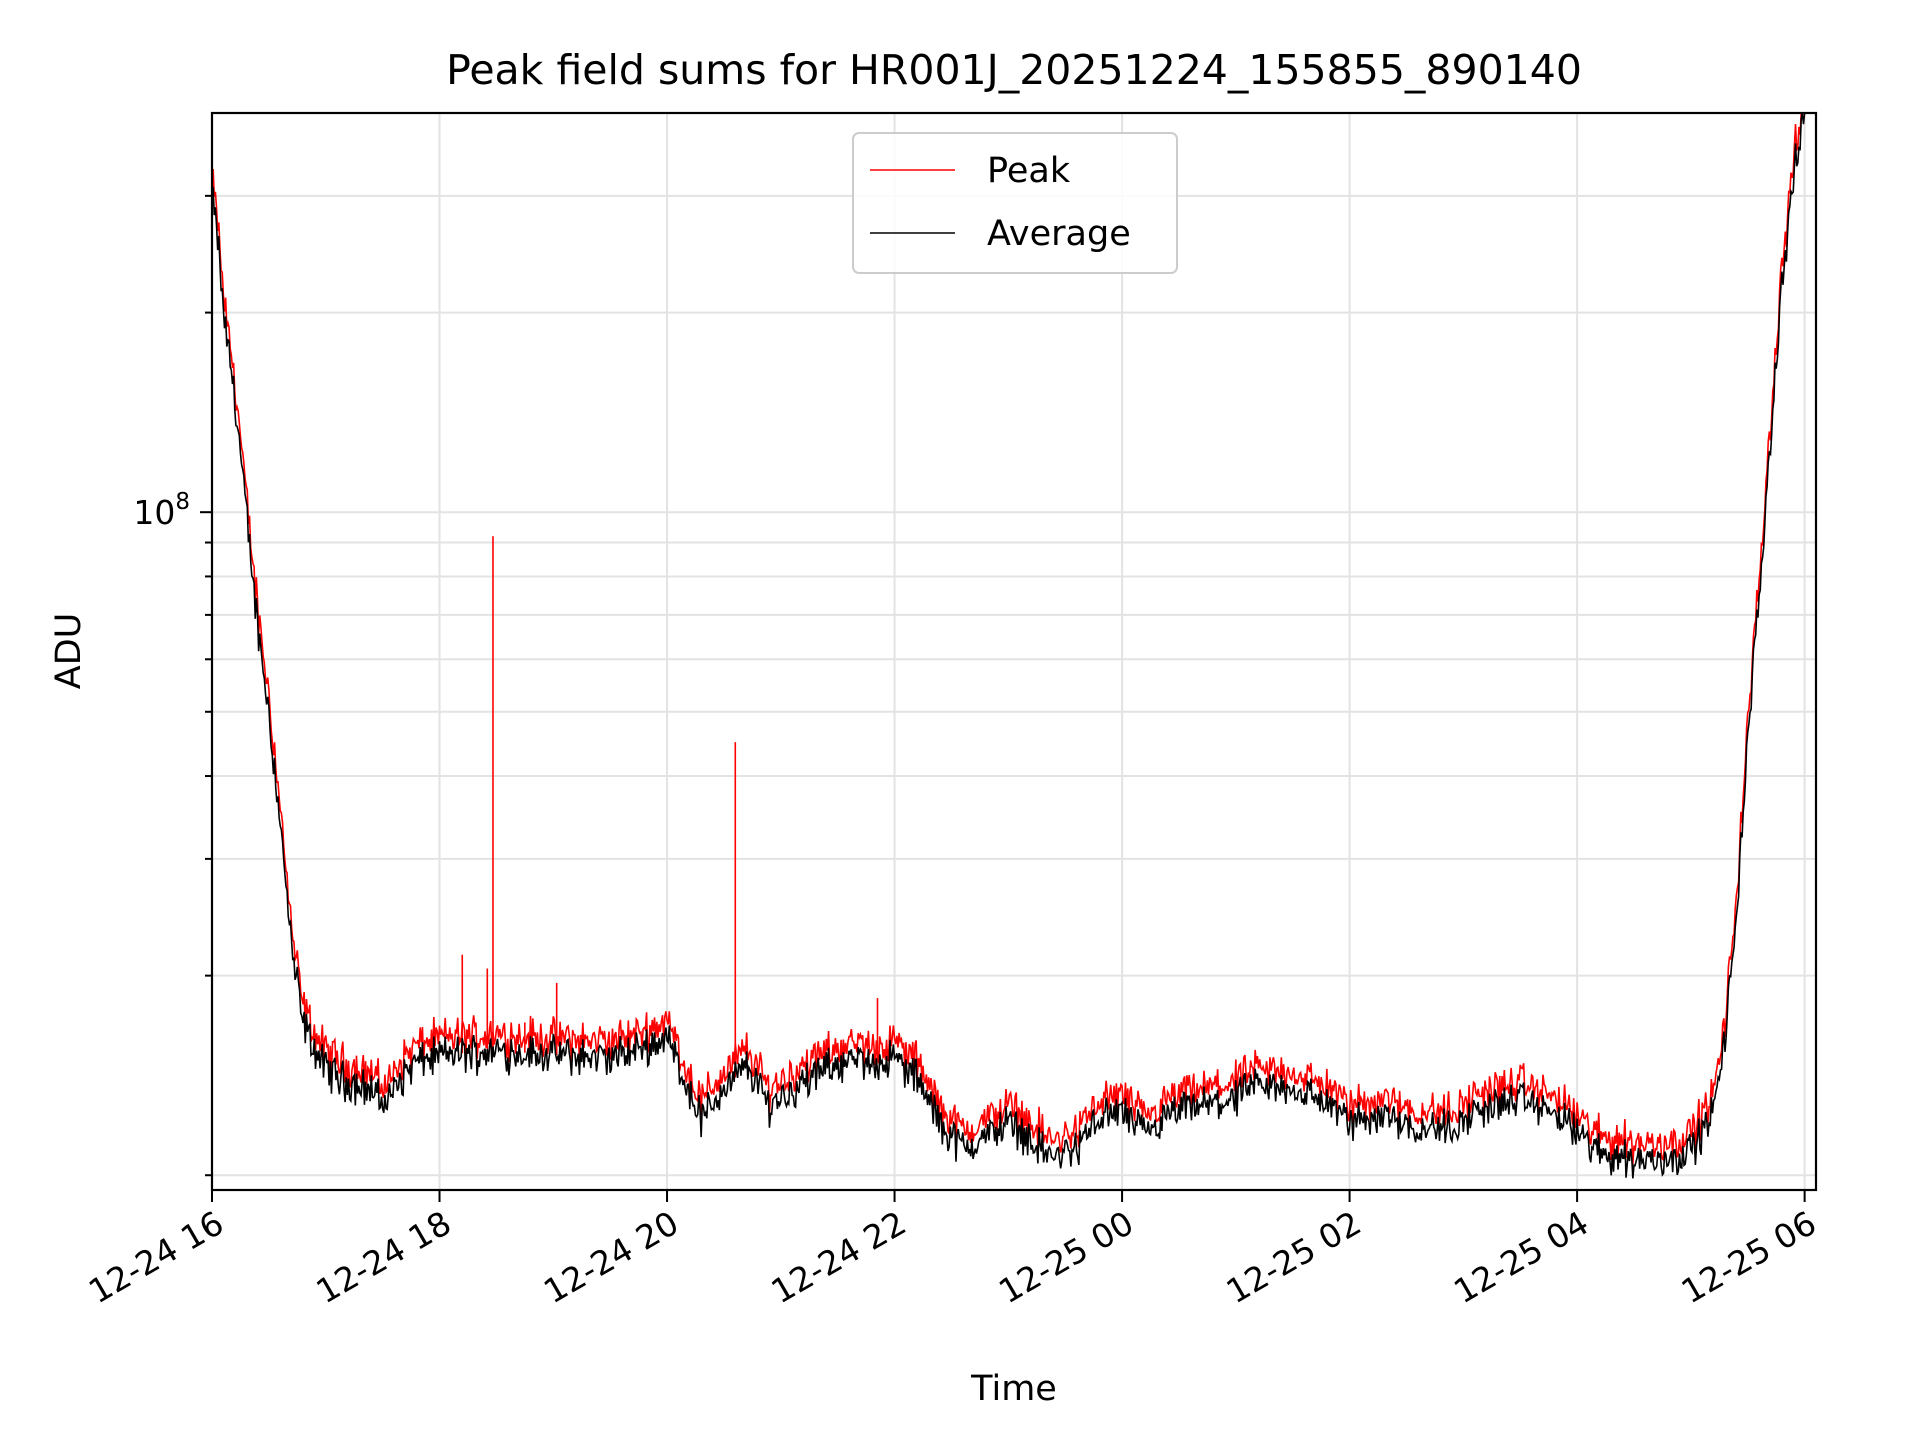  Describe the element at coordinates (1013, 1389) in the screenshot. I see `x-axis-label: Time` at that location.